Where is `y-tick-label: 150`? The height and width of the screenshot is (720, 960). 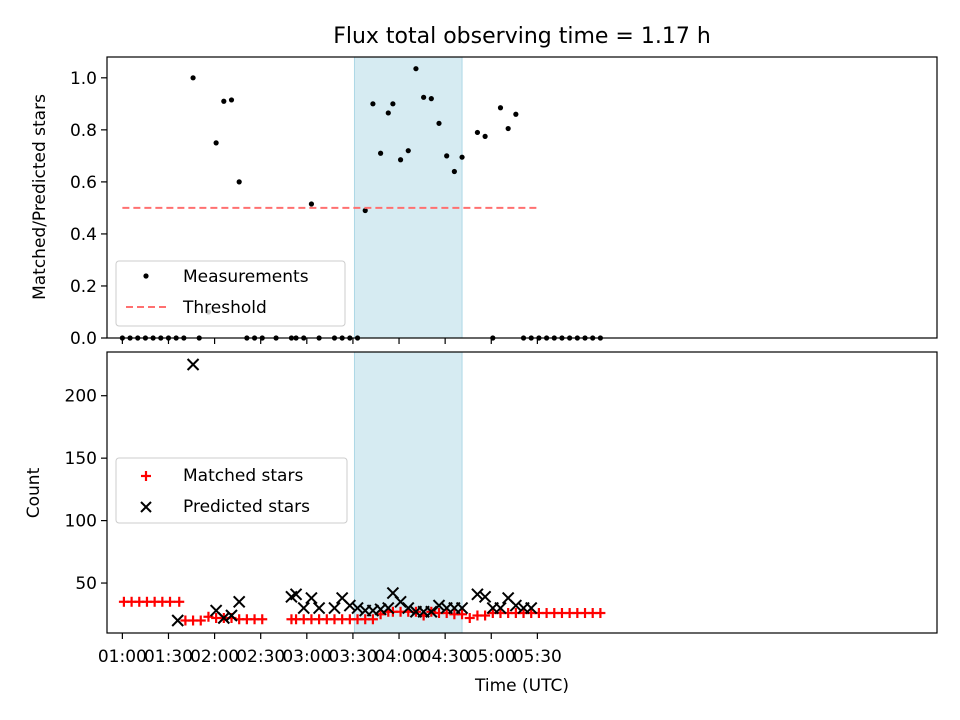 y-tick-label: 150 is located at coordinates (81, 459).